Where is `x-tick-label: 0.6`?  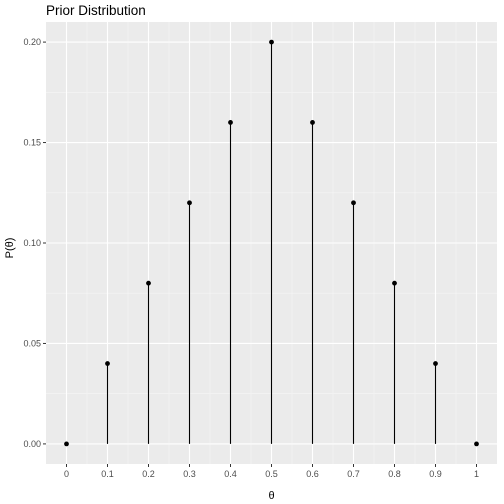
x-tick-label: 0.6 is located at coordinates (312, 474).